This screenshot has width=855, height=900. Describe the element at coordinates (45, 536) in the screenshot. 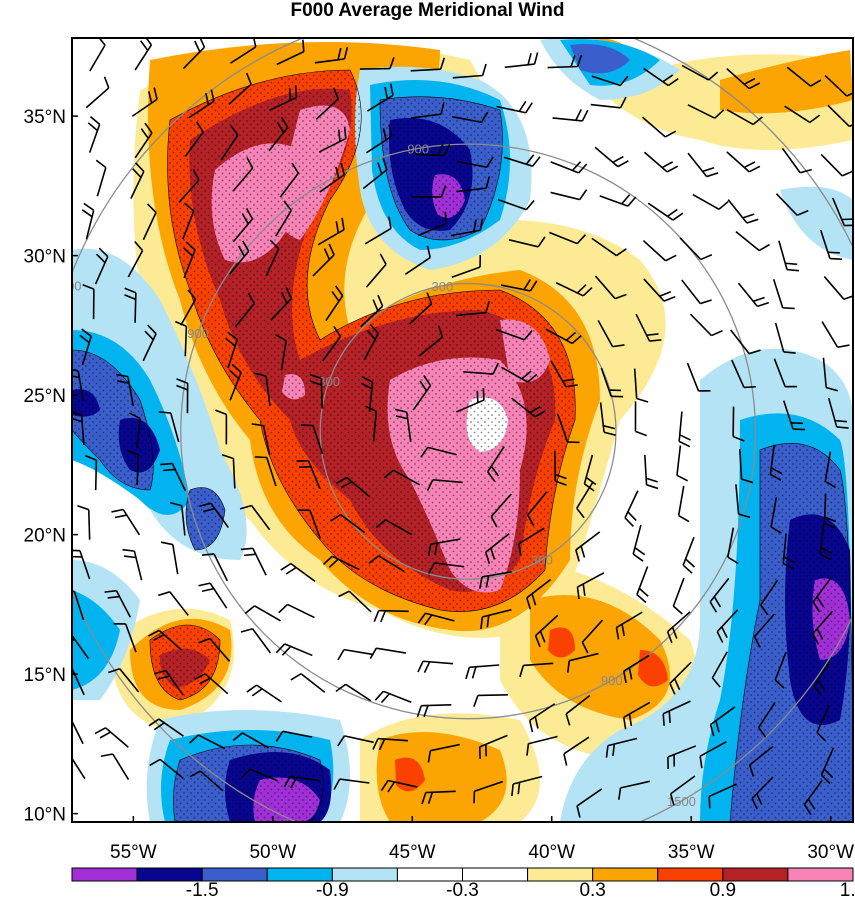

I see `y-tick-label: 20°N` at that location.